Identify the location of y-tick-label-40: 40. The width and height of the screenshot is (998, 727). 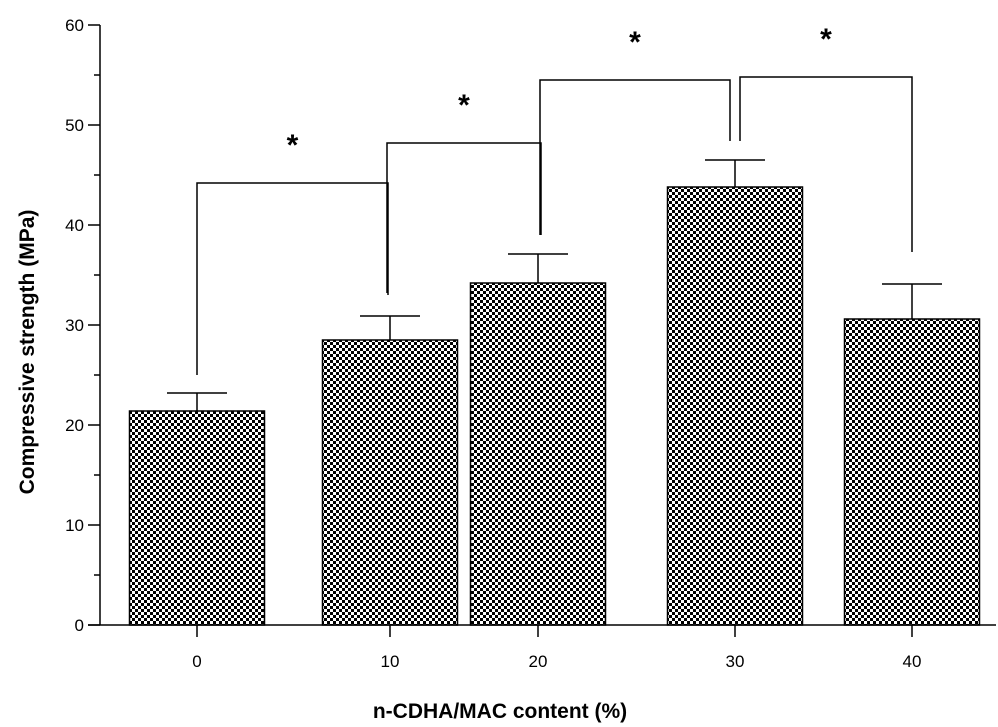
(74, 225).